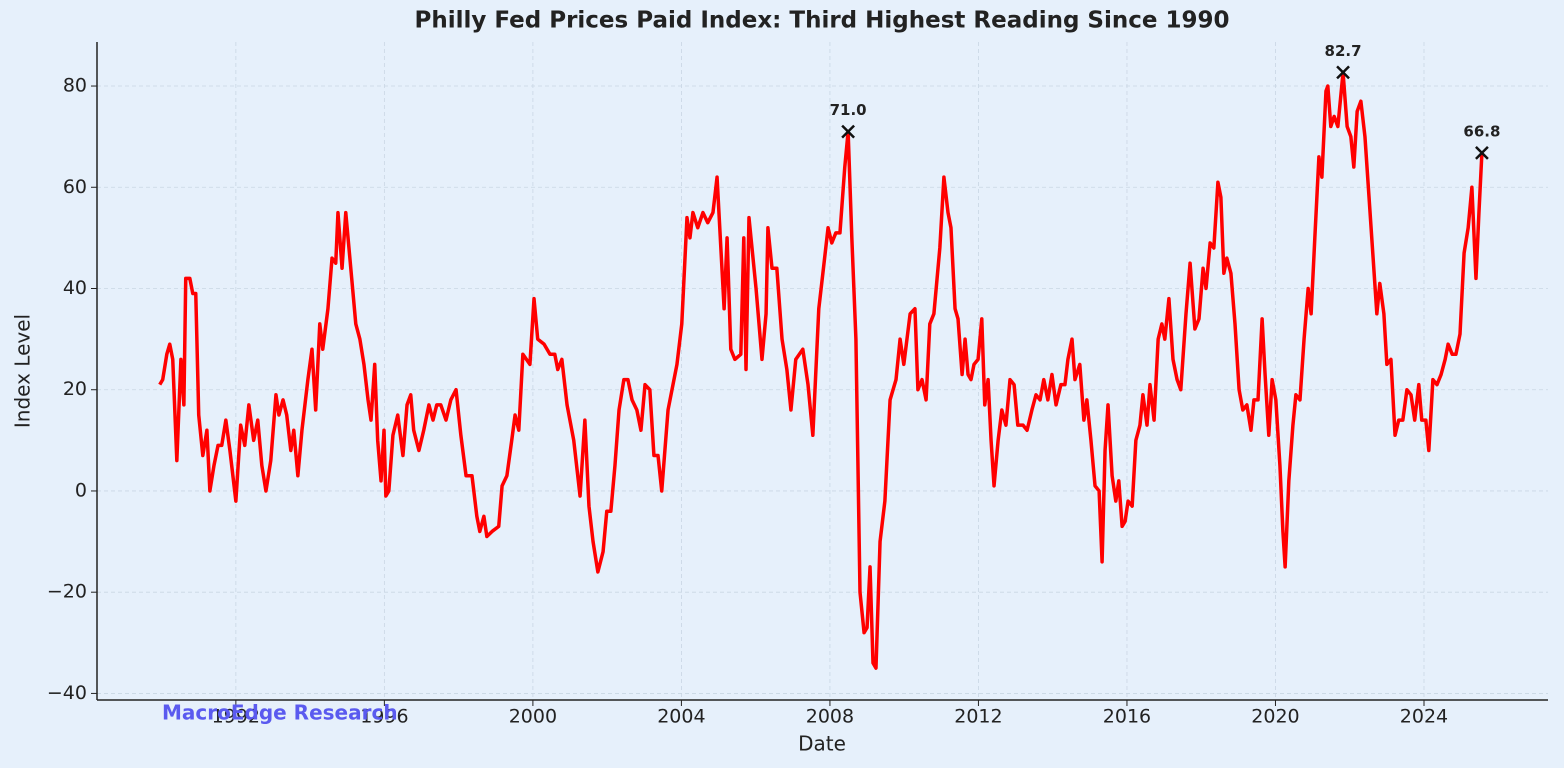  I want to click on watermark: MacroEdge Research, so click(280, 713).